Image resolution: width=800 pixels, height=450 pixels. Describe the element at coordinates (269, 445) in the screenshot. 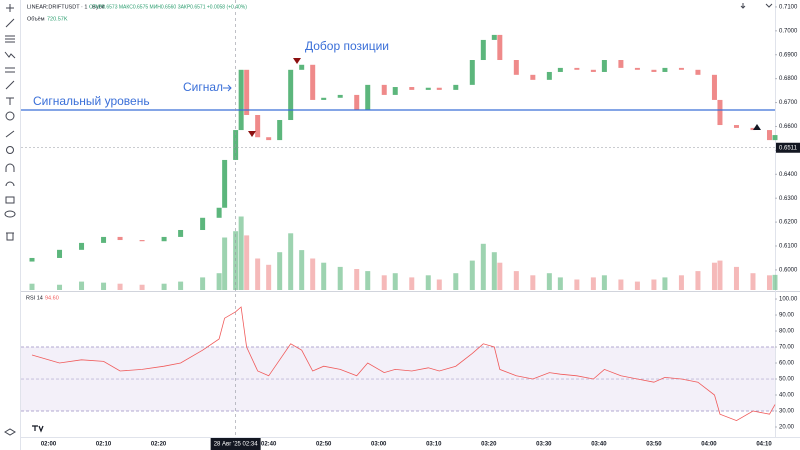

I see `x-tick-label: 02:40` at that location.